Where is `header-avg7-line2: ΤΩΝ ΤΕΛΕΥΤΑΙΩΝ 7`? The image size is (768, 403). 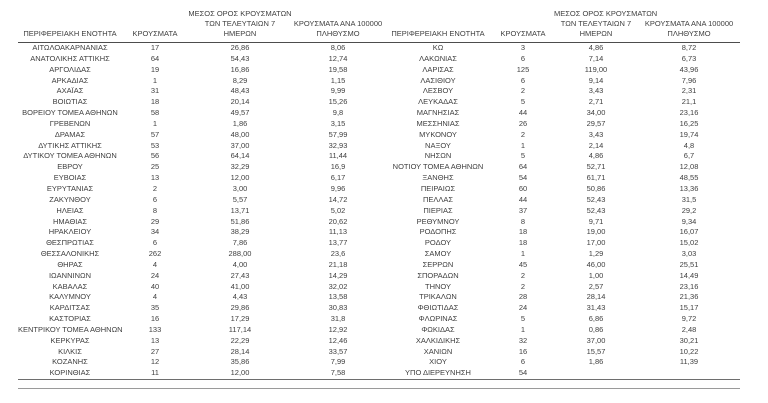
header-avg7-line2: ΤΩΝ ΤΕΛΕΥΤΑΙΩΝ 7 is located at coordinates (240, 23).